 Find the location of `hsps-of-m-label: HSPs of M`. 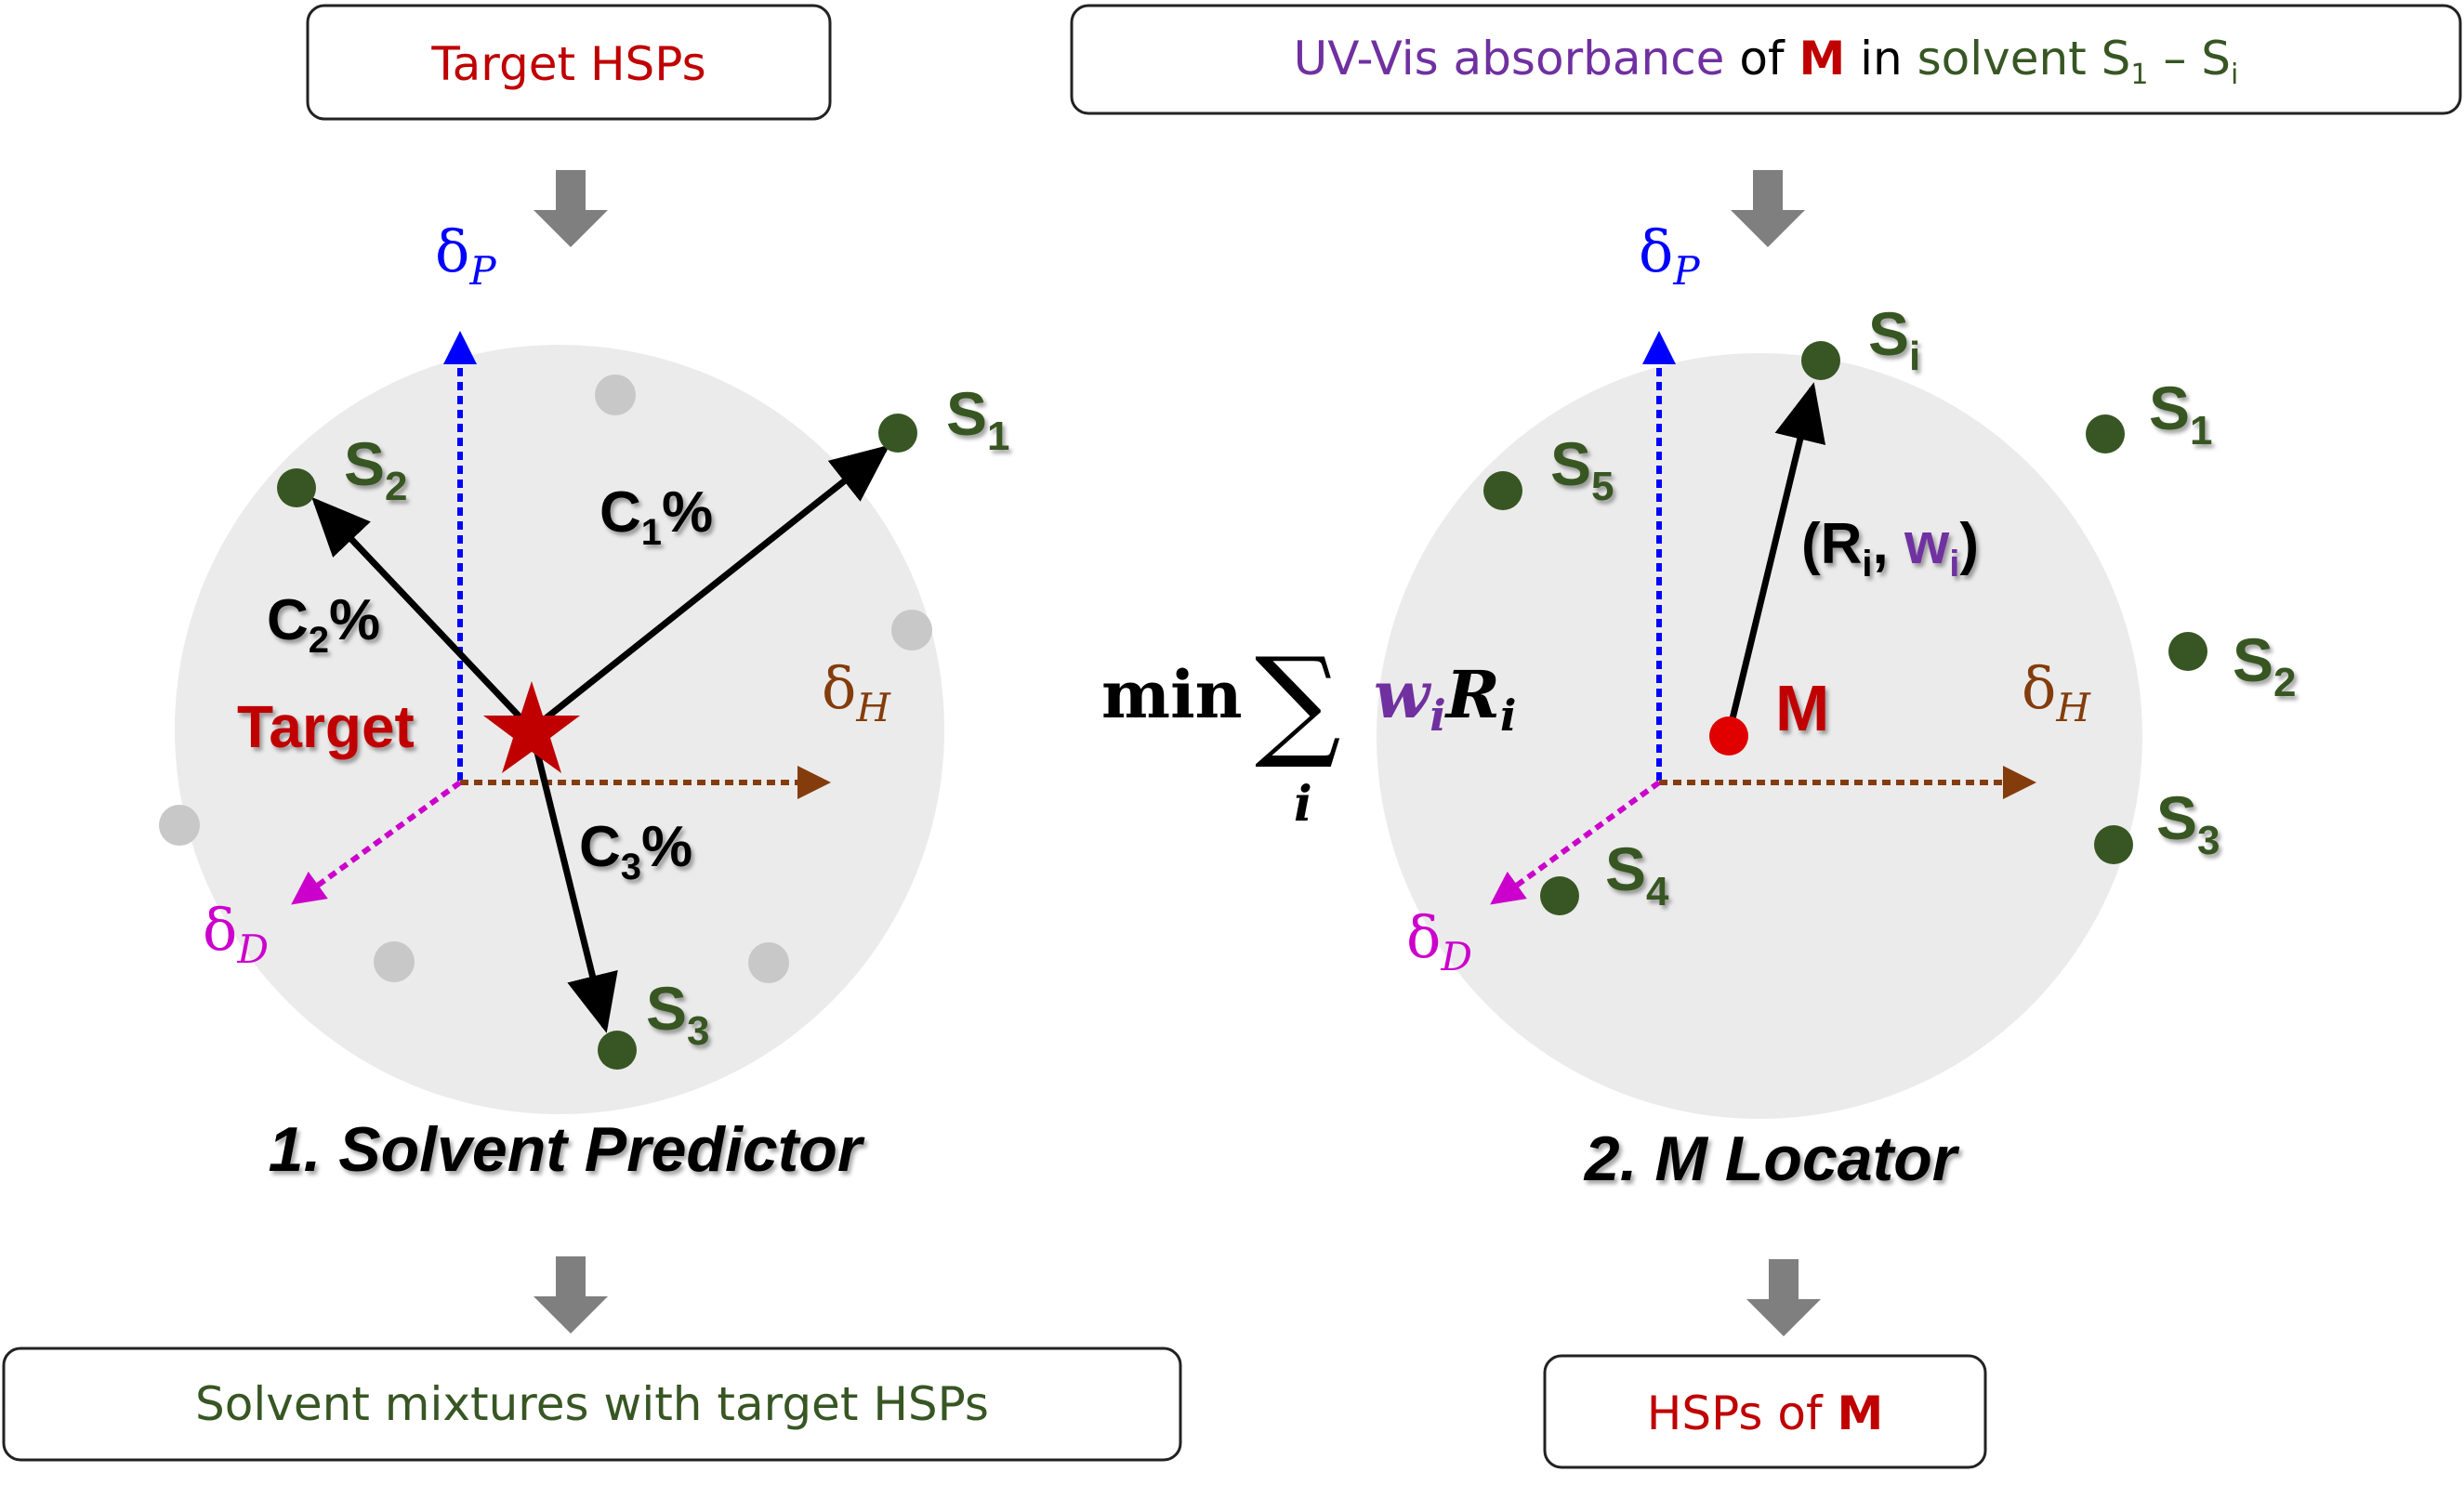

hsps-of-m-label: HSPs of M is located at coordinates (1765, 1413).